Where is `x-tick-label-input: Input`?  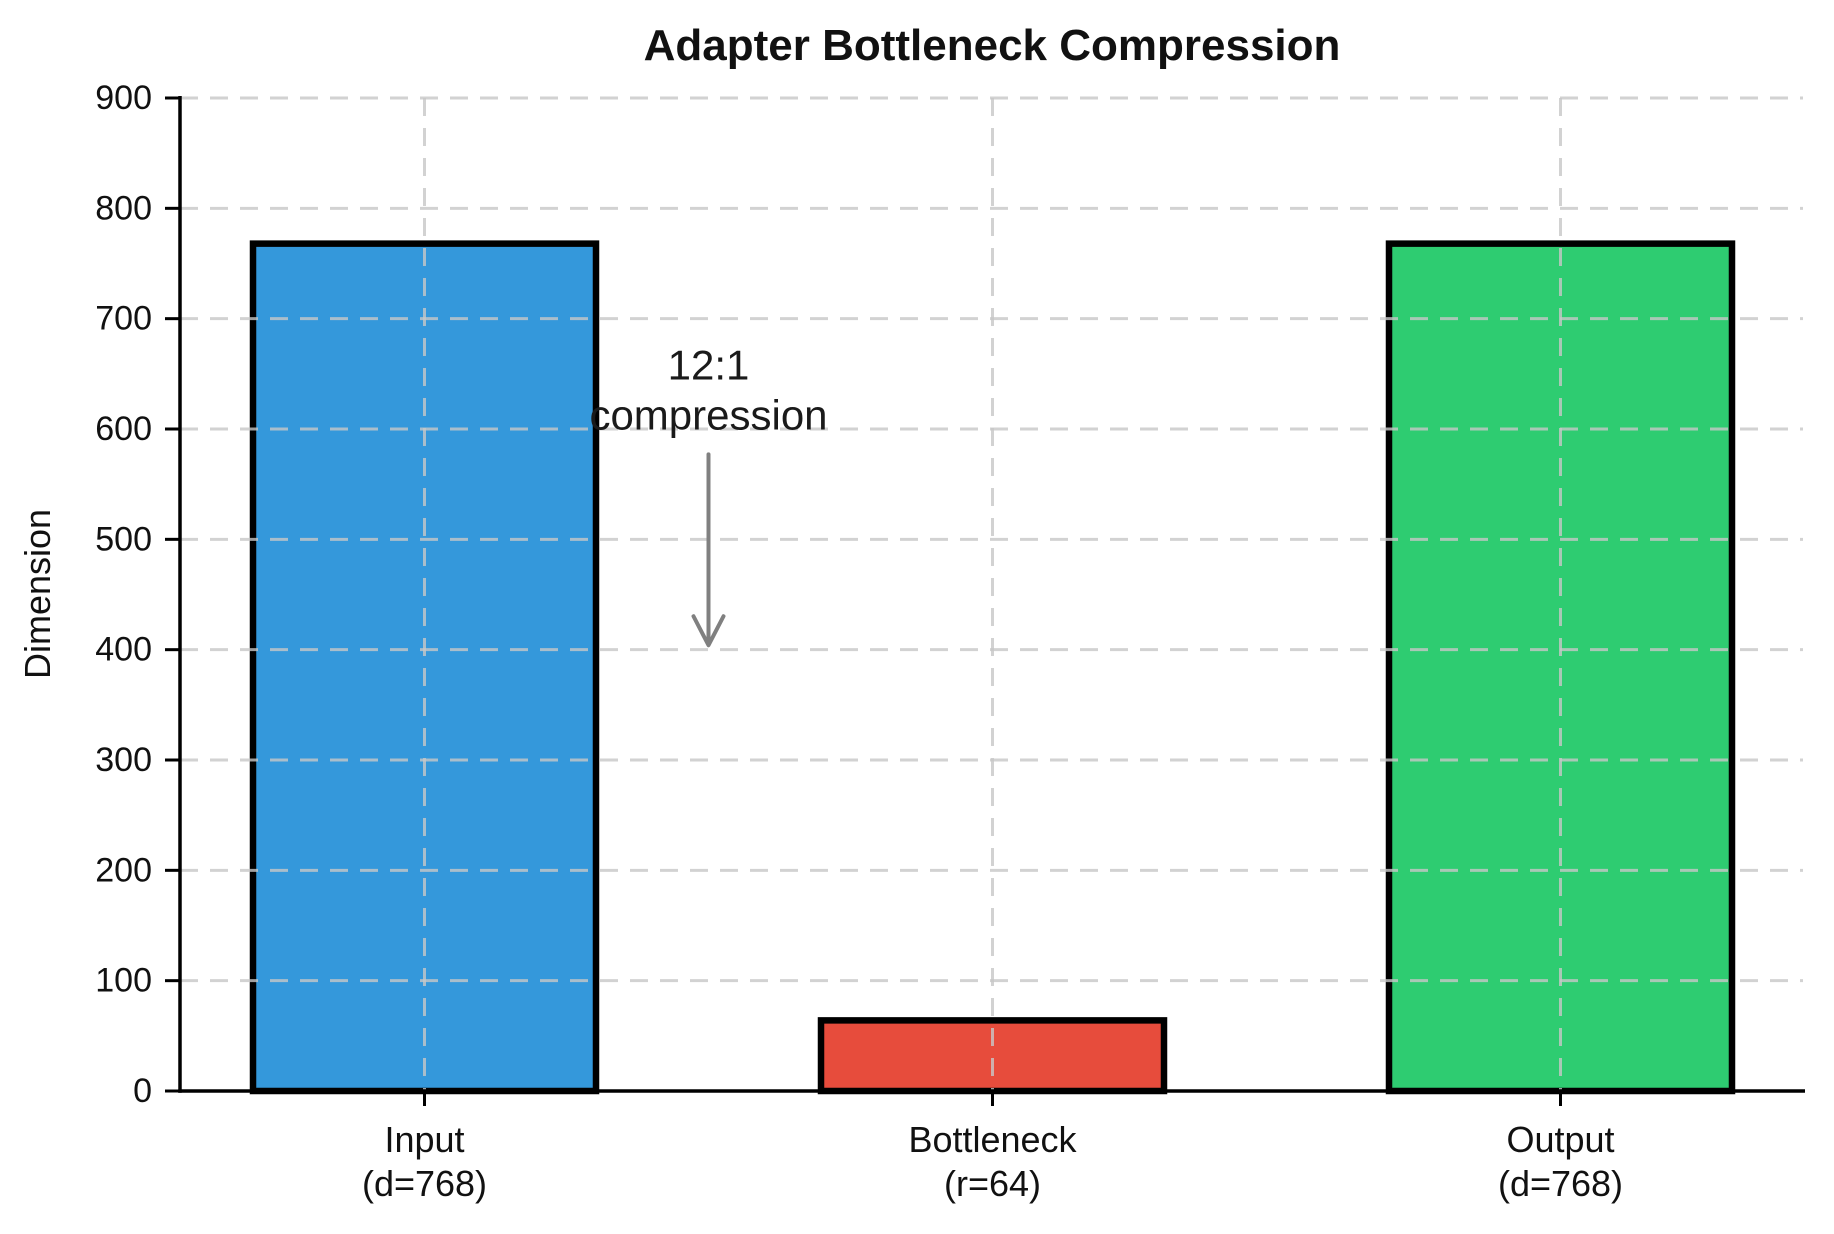 x-tick-label-input: Input is located at coordinates (424, 1139).